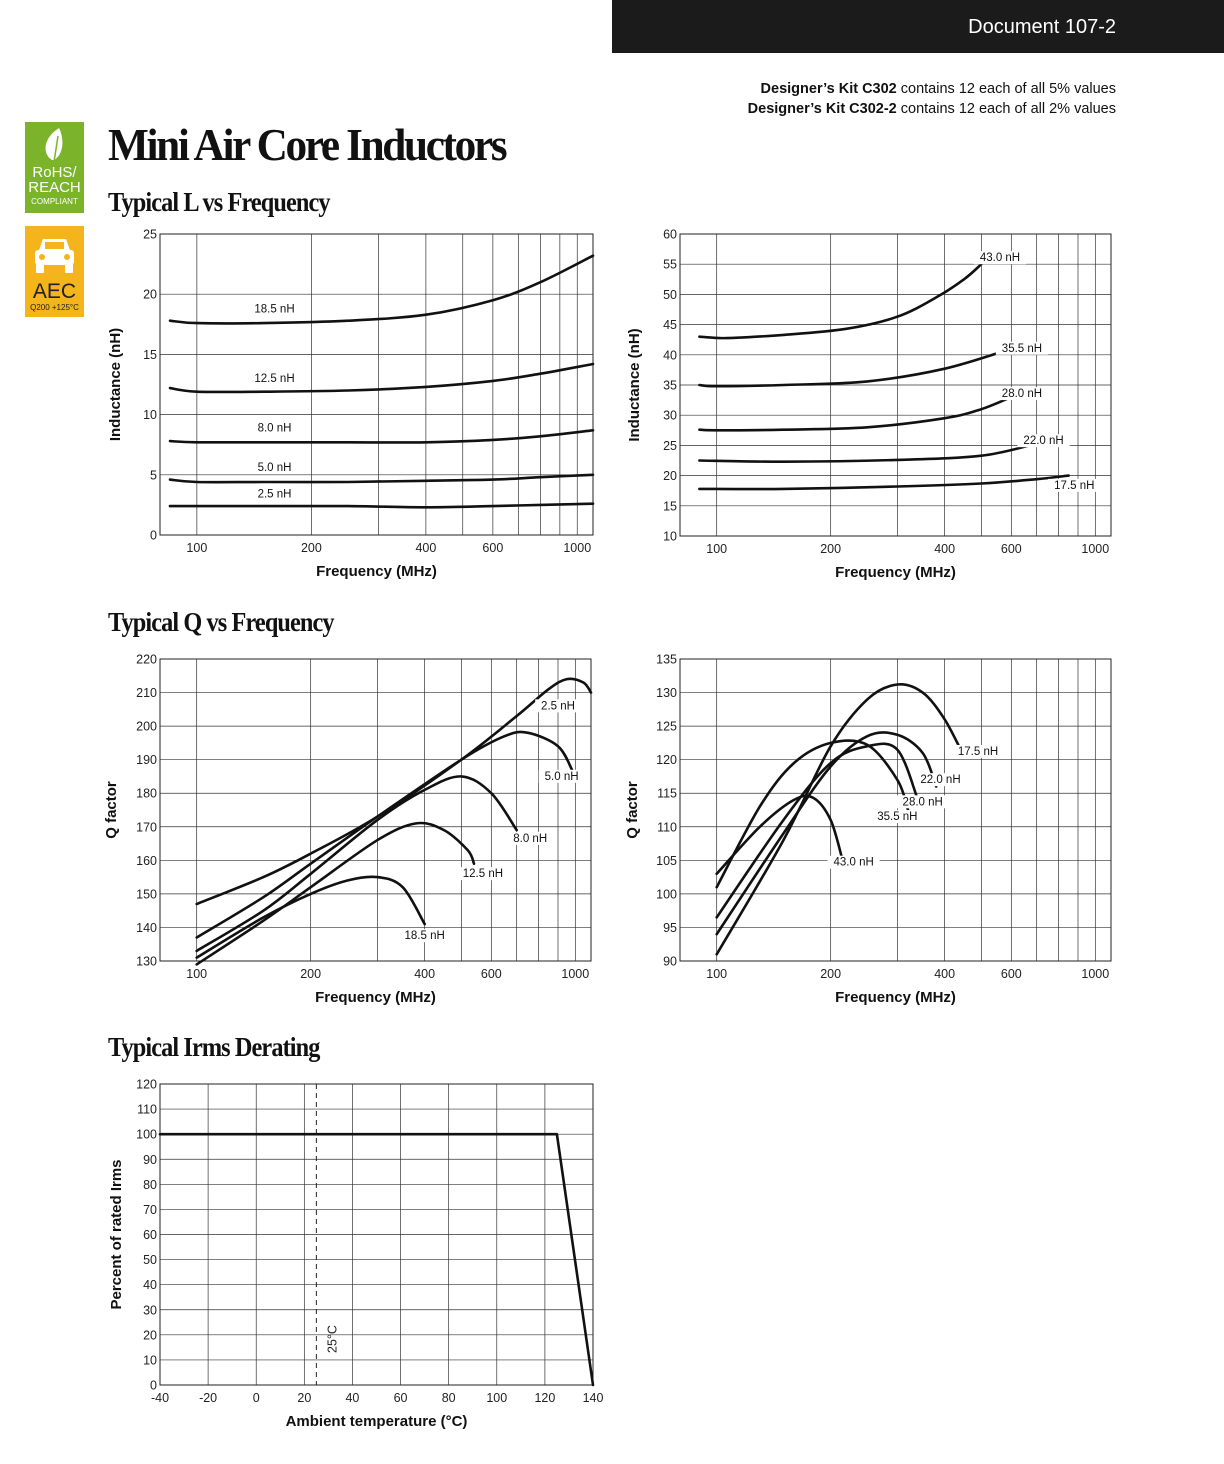 The image size is (1224, 1464). What do you see at coordinates (304, 1398) in the screenshot?
I see `x-tick-label: 20` at bounding box center [304, 1398].